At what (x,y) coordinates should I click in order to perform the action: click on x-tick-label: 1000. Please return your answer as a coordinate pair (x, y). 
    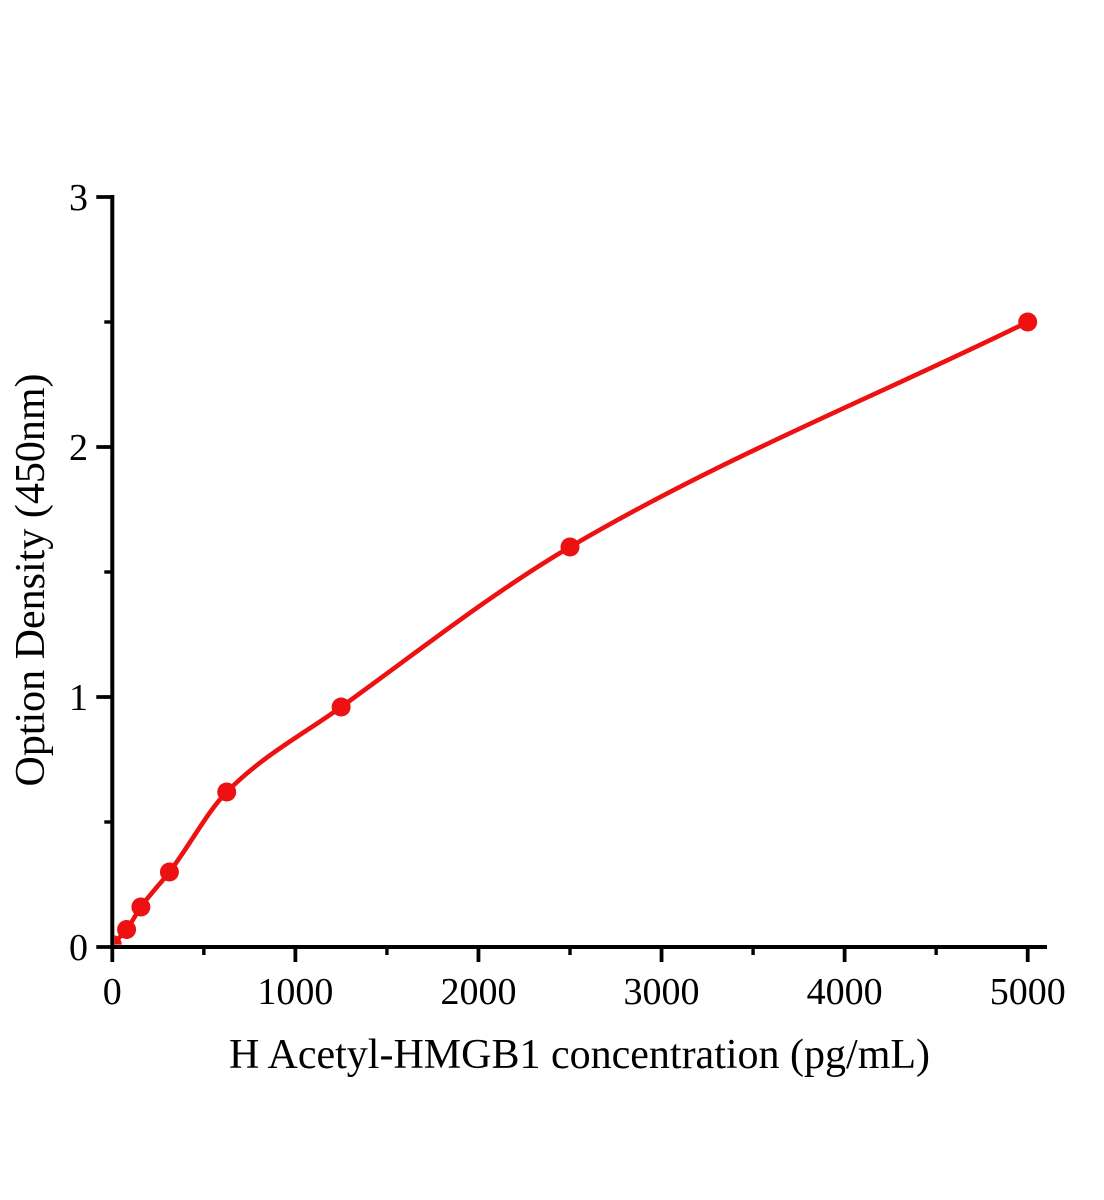
    Looking at the image, I should click on (295, 992).